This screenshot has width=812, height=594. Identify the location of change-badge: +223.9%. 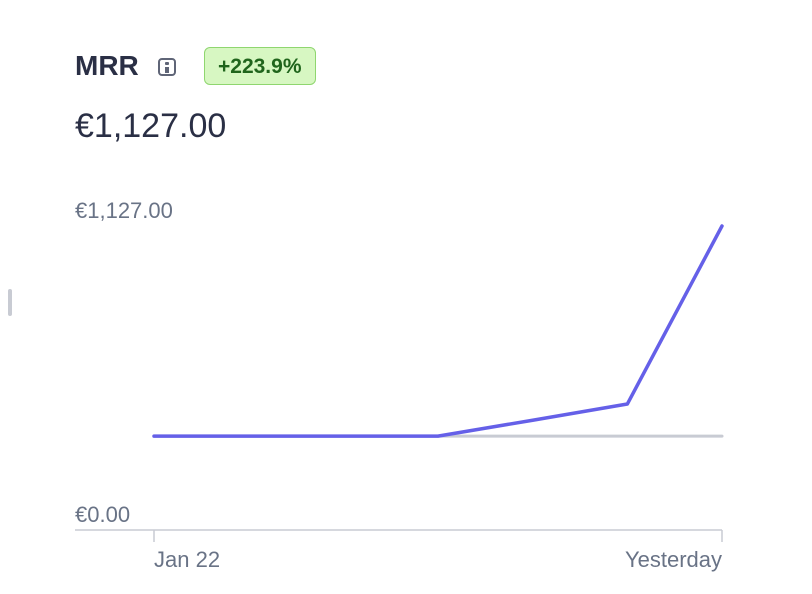
(260, 66).